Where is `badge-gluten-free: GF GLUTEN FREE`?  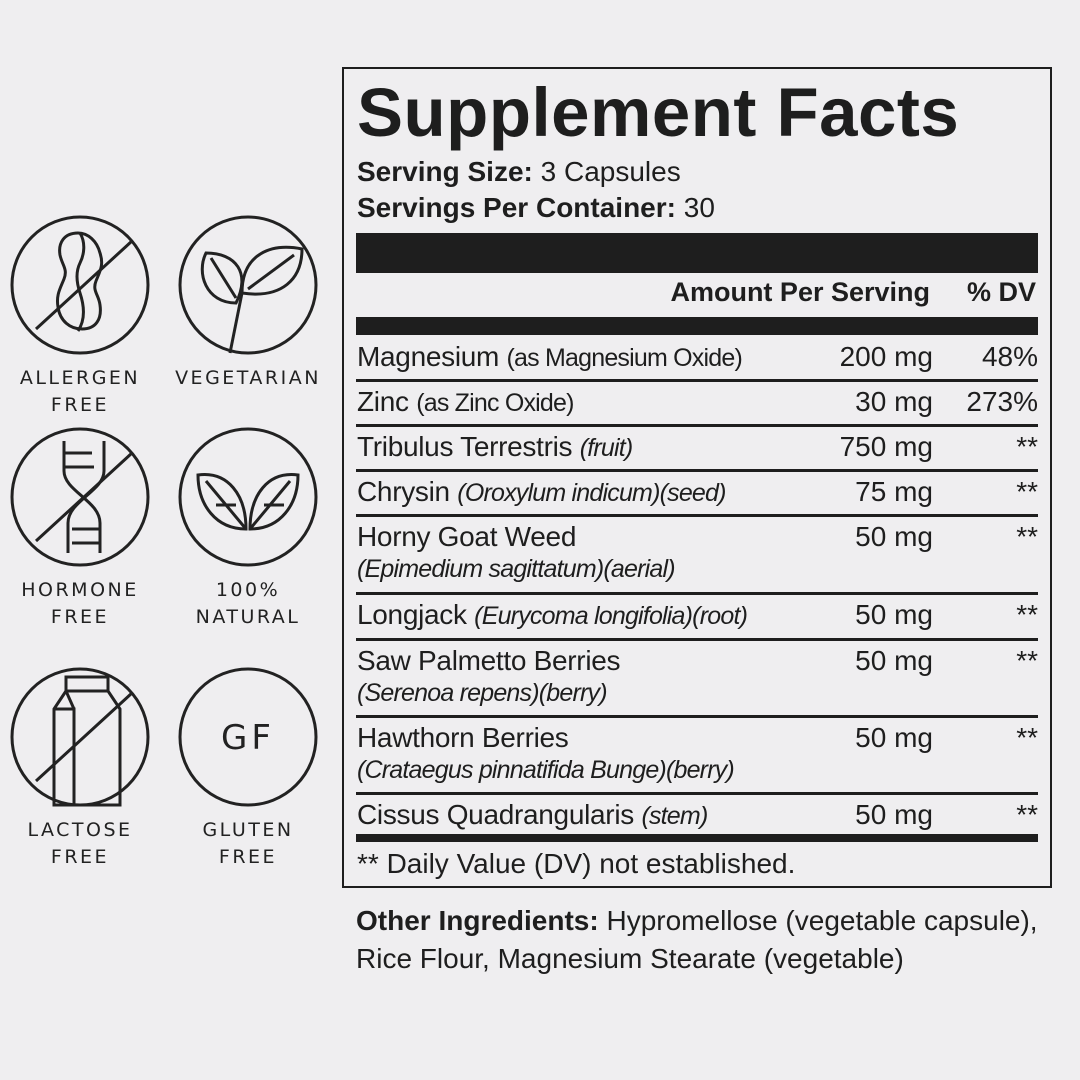 badge-gluten-free: GF GLUTEN FREE is located at coordinates (248, 768).